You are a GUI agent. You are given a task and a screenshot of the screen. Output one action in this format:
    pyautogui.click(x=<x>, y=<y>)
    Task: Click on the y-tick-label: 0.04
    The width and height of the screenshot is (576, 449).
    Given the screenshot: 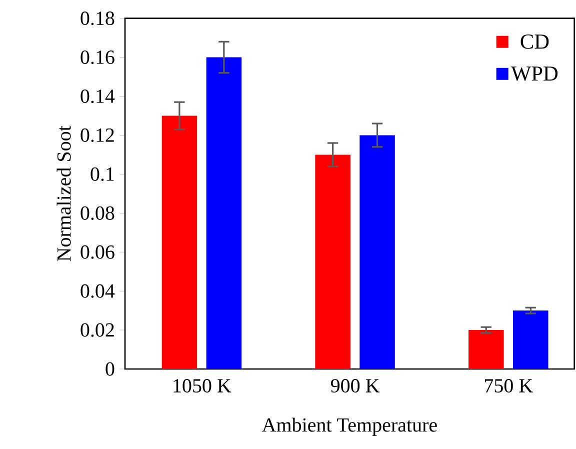 What is the action you would take?
    pyautogui.click(x=97, y=291)
    